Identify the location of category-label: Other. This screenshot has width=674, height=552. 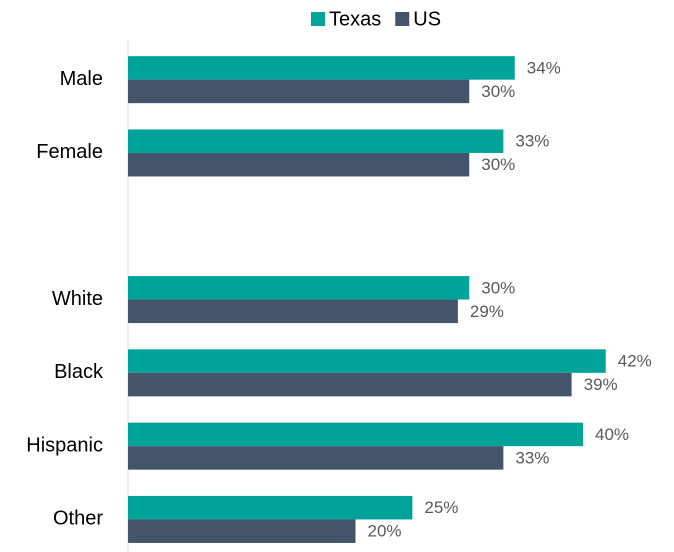
(78, 519).